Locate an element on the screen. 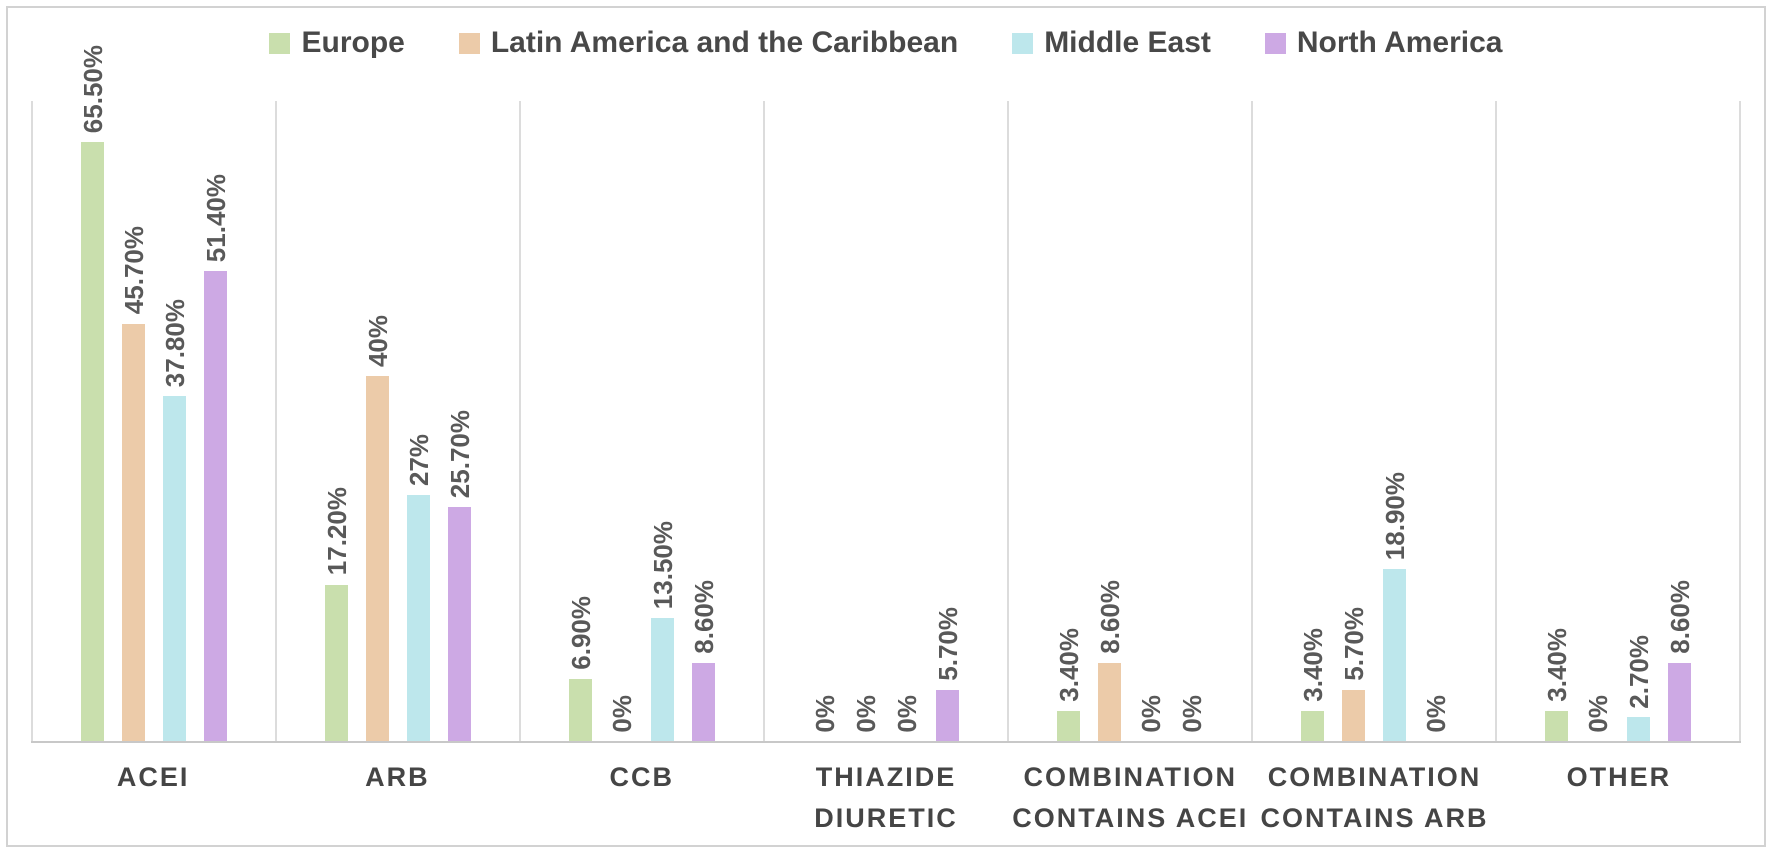 This screenshot has height=853, width=1772. legend-label: Middle East is located at coordinates (1127, 42).